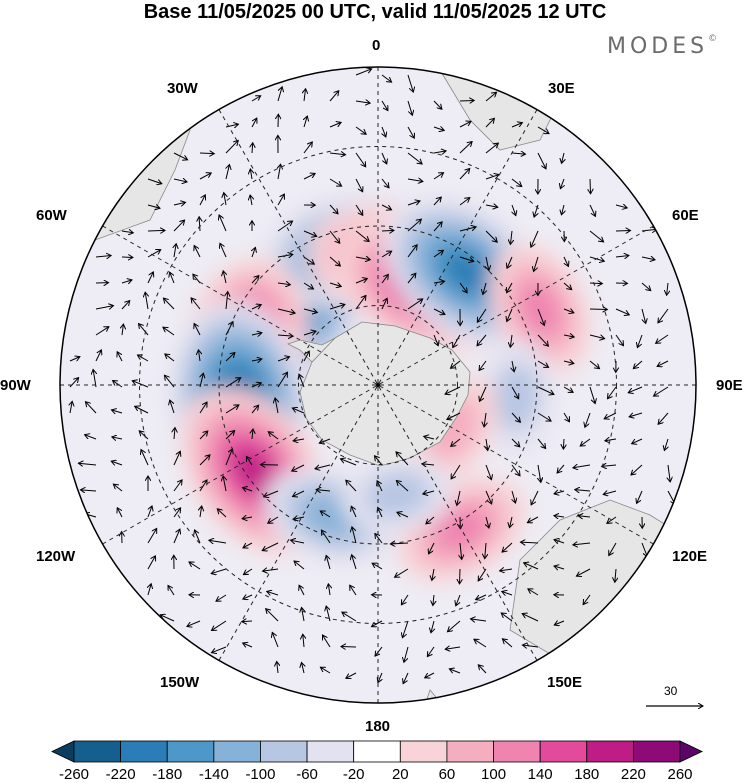  I want to click on colorbar-label-6: -20, so click(353, 774).